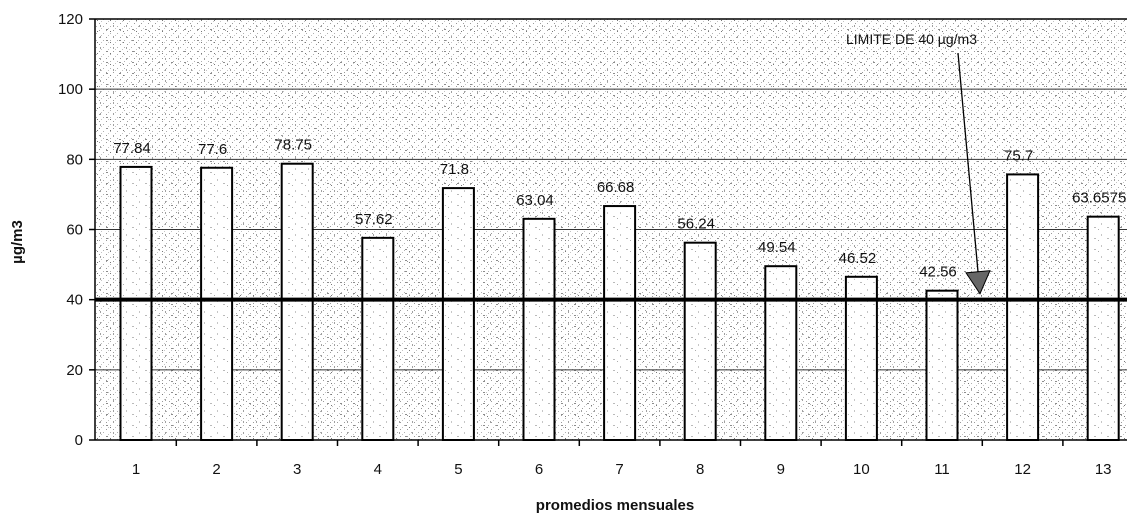 This screenshot has width=1127, height=524. I want to click on x-tick-label: 5, so click(458, 469).